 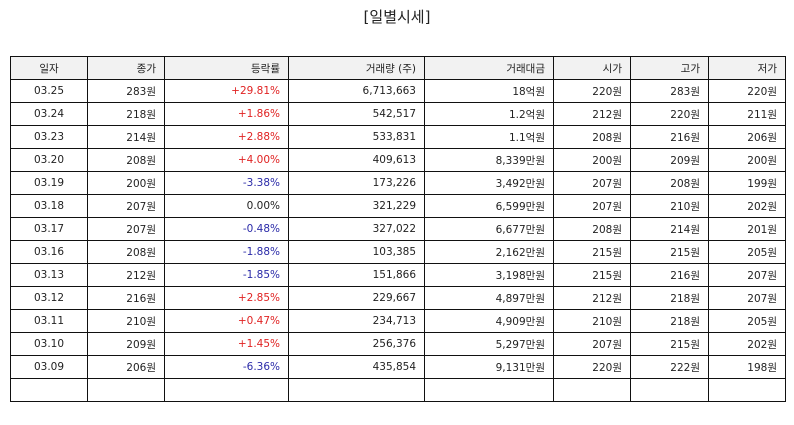 I want to click on cell-low: 198원, so click(x=747, y=367).